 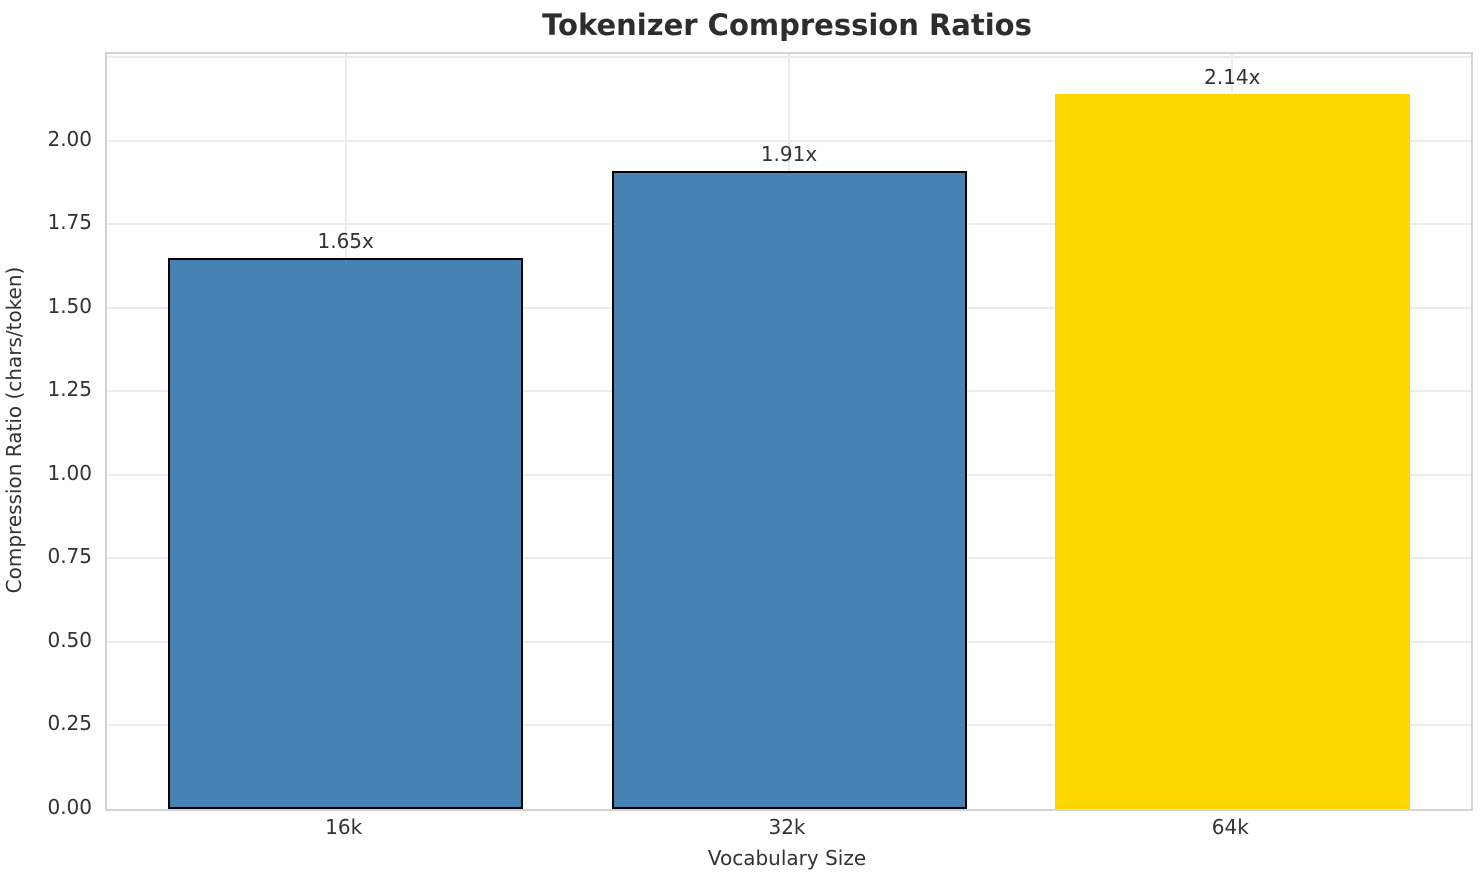 What do you see at coordinates (69, 472) in the screenshot?
I see `y-tick-label: 1.00` at bounding box center [69, 472].